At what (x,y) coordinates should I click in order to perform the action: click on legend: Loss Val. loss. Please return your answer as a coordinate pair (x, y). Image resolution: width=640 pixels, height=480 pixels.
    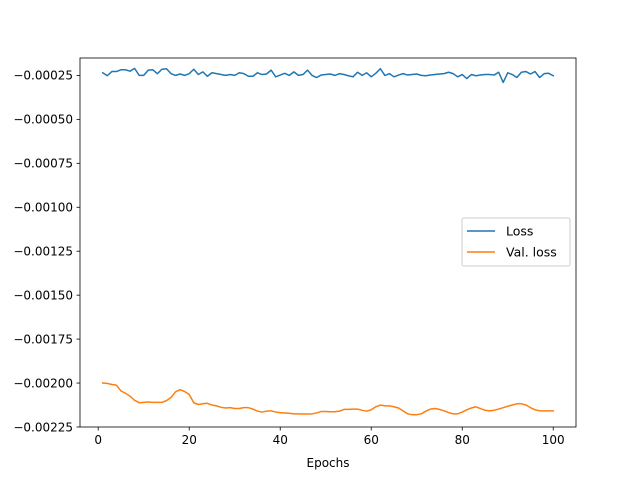
    Looking at the image, I should click on (516, 242).